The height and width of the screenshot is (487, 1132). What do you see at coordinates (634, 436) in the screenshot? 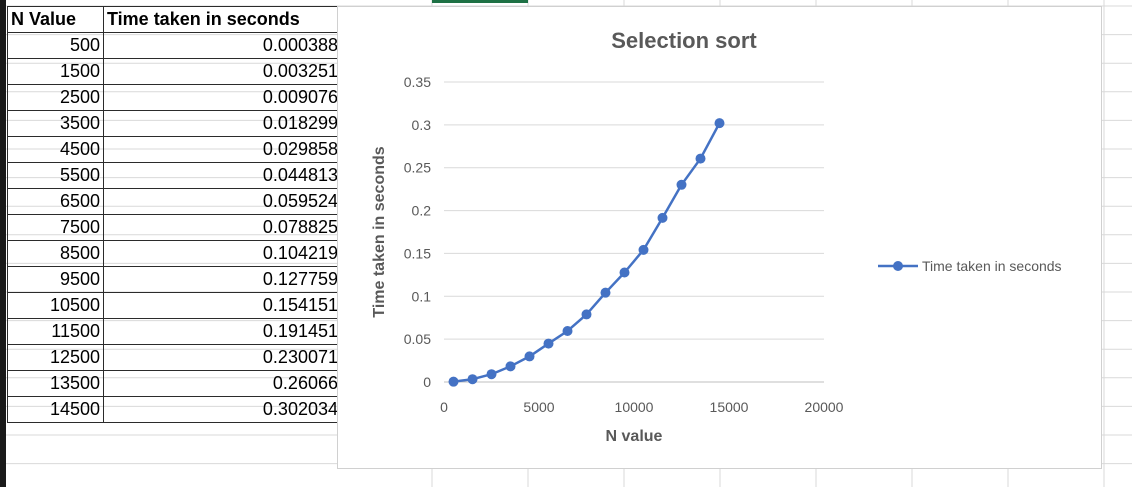
I see `x-axis-title: N value` at bounding box center [634, 436].